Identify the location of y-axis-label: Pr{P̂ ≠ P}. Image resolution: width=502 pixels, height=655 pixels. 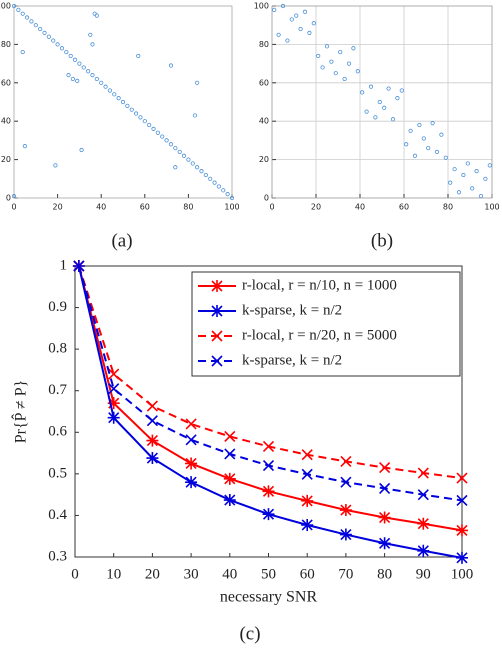
(20, 412).